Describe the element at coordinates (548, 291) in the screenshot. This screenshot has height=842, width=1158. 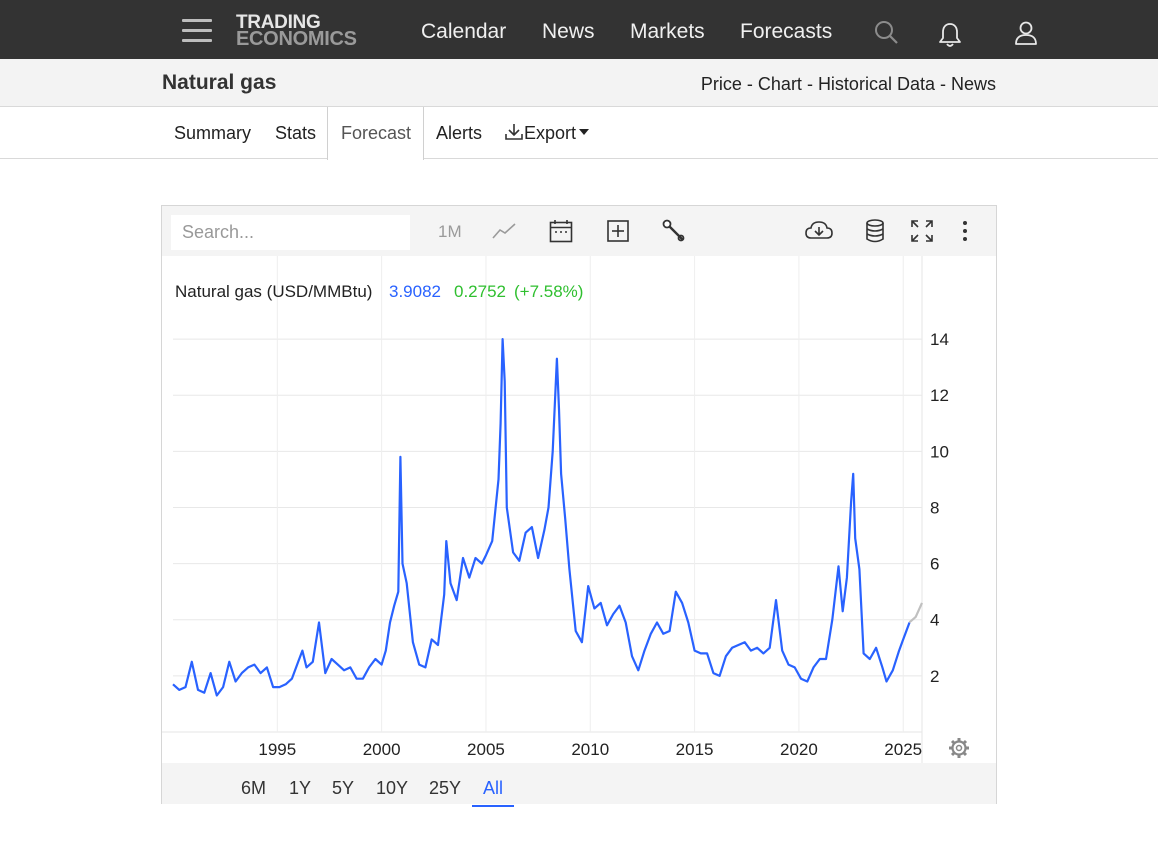
I see `chart-change-pct: (+7.58%)` at that location.